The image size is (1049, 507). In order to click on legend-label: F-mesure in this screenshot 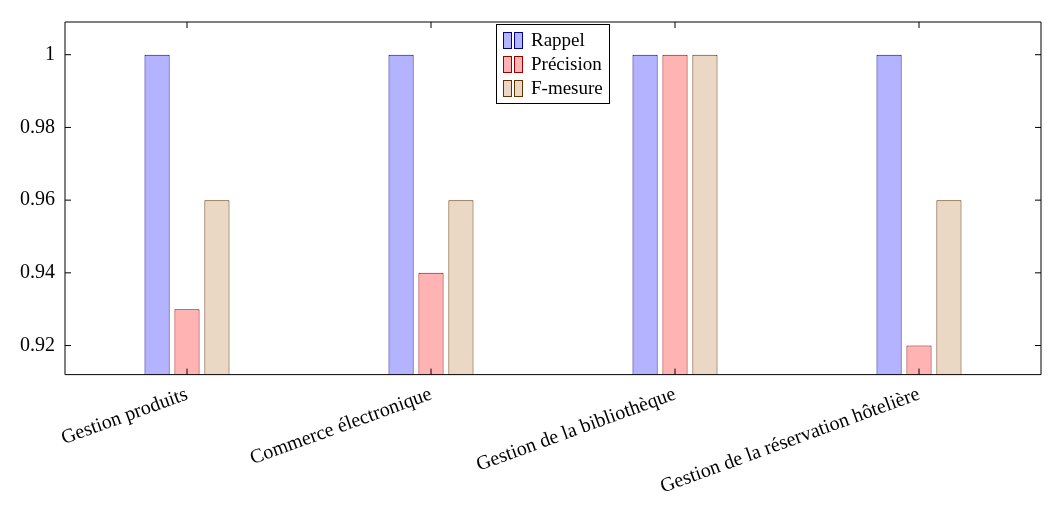, I will do `click(567, 88)`.